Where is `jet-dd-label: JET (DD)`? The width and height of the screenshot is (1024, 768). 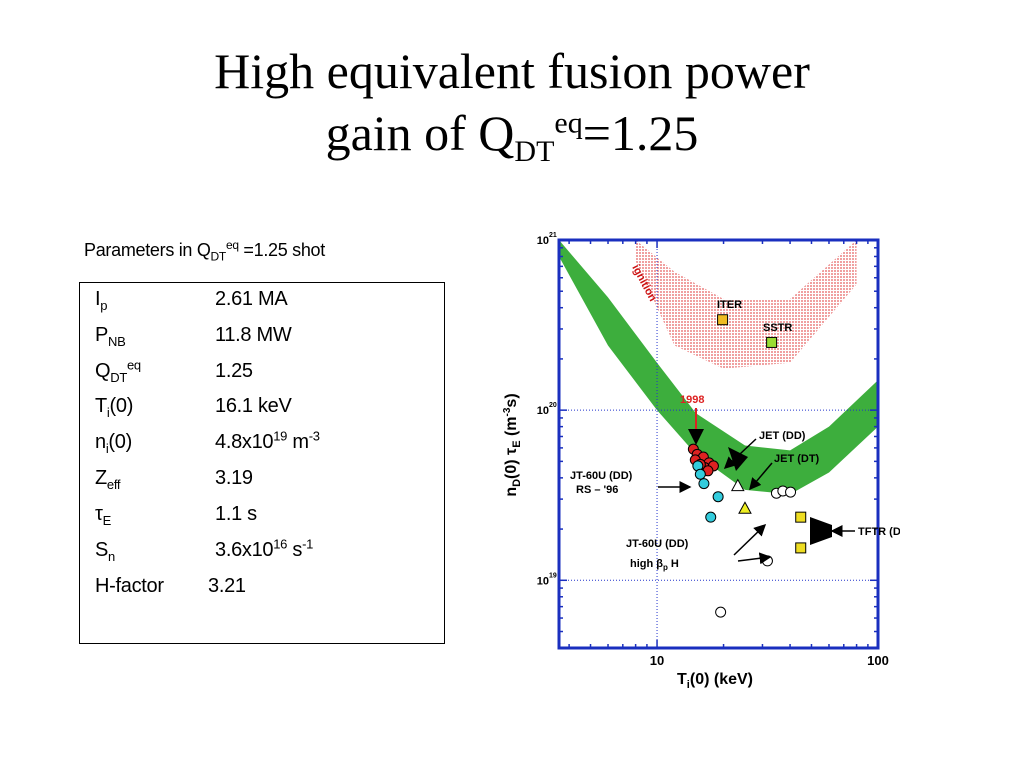 jet-dd-label: JET (DD) is located at coordinates (782, 436).